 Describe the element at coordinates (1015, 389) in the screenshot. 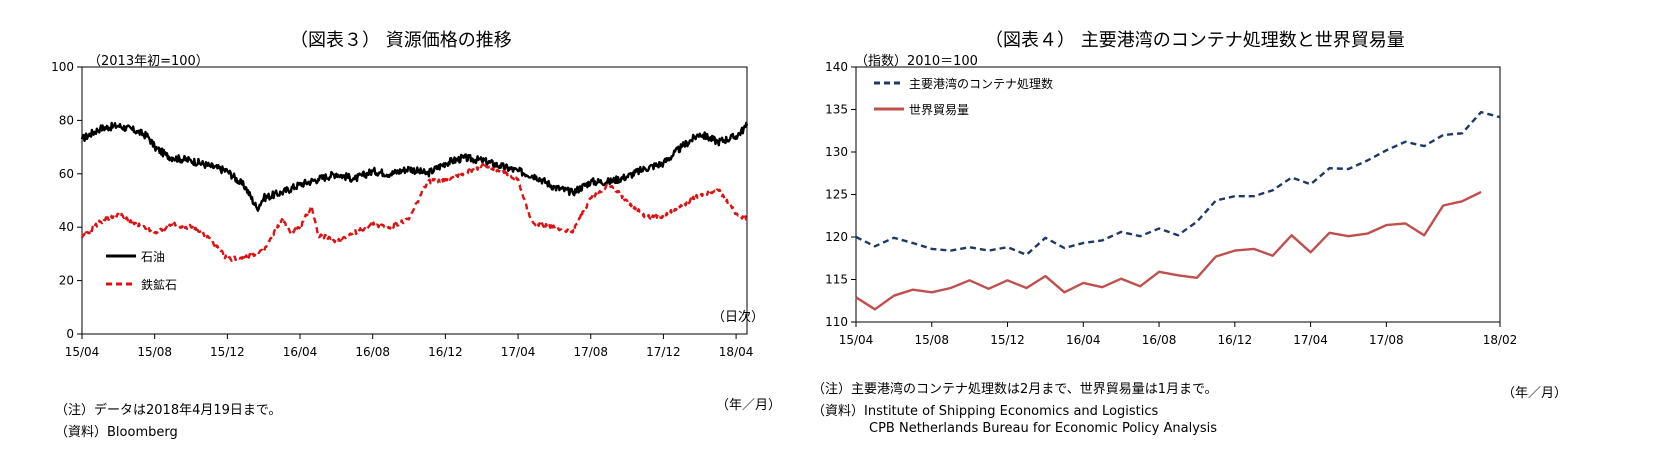

I see `note-text: （注）主要港湾のコンテナ処理数は2月まで、世界貿易量は1月まで。` at that location.